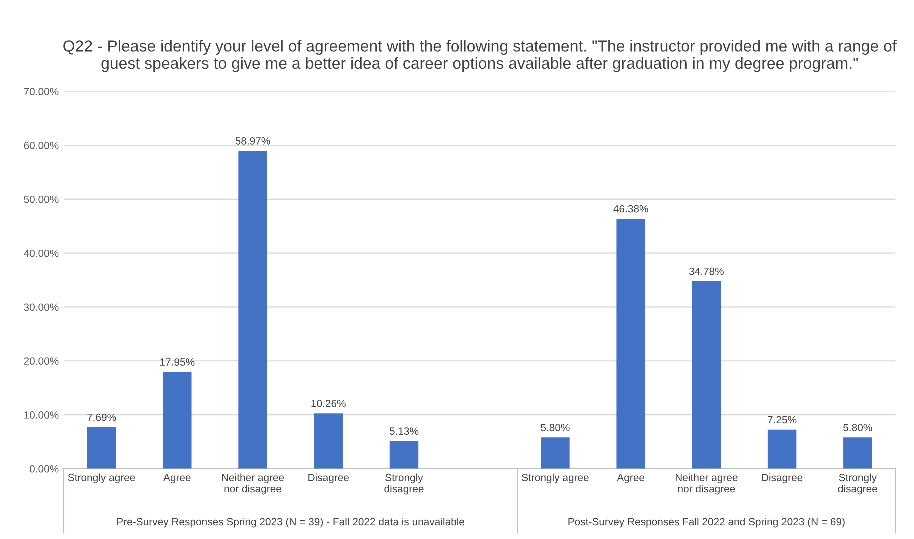 The image size is (914, 539). What do you see at coordinates (782, 420) in the screenshot?
I see `data-label: 7.25%` at bounding box center [782, 420].